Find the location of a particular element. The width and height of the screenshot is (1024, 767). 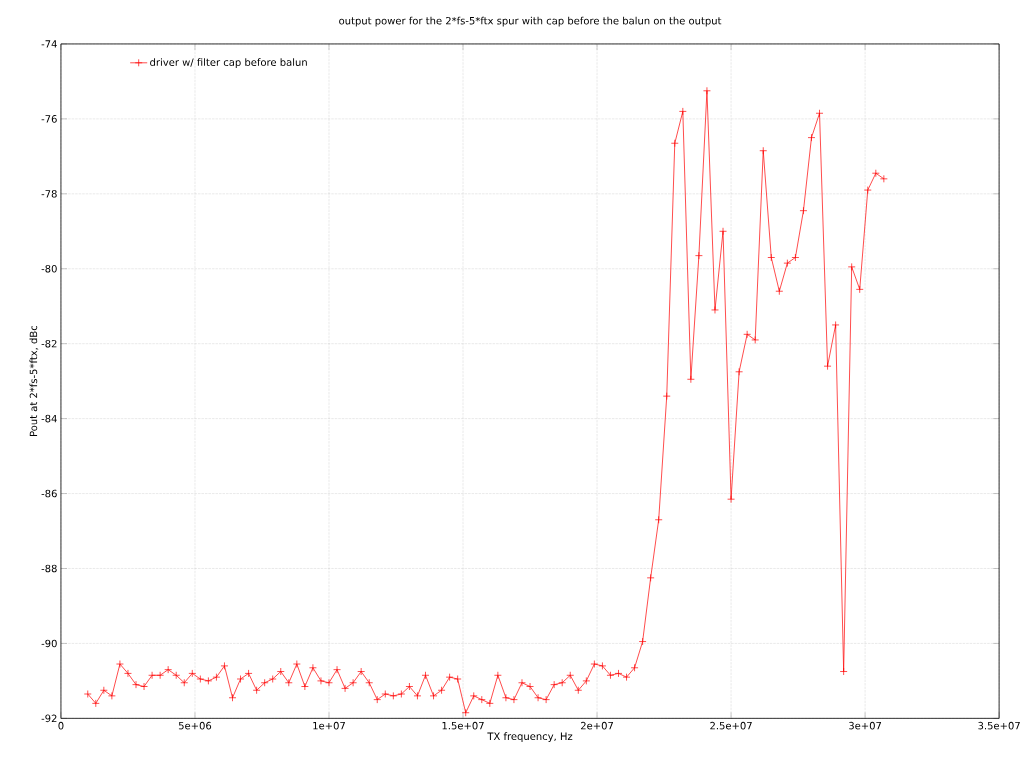

x-tick-label: 5e+06 is located at coordinates (195, 725).